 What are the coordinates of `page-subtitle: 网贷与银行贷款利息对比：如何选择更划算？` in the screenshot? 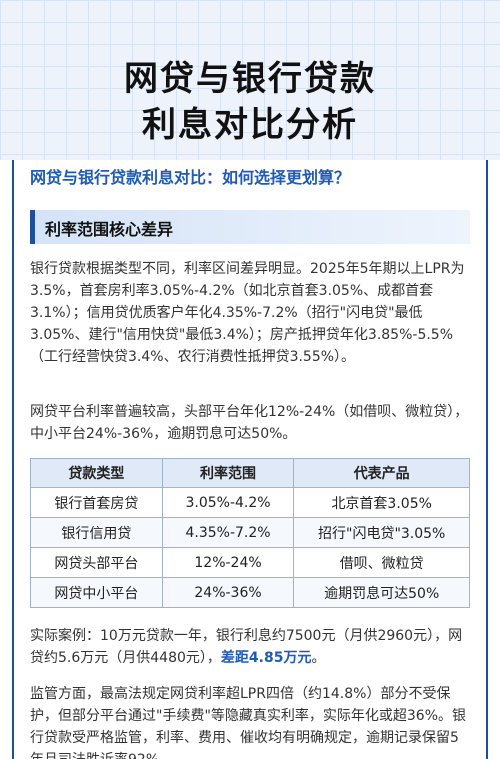 It's located at (190, 177).